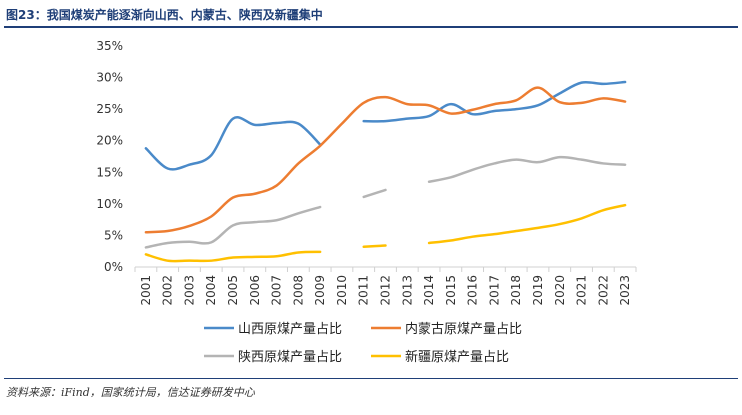  I want to click on y-tick-label: 25%, so click(109, 109).